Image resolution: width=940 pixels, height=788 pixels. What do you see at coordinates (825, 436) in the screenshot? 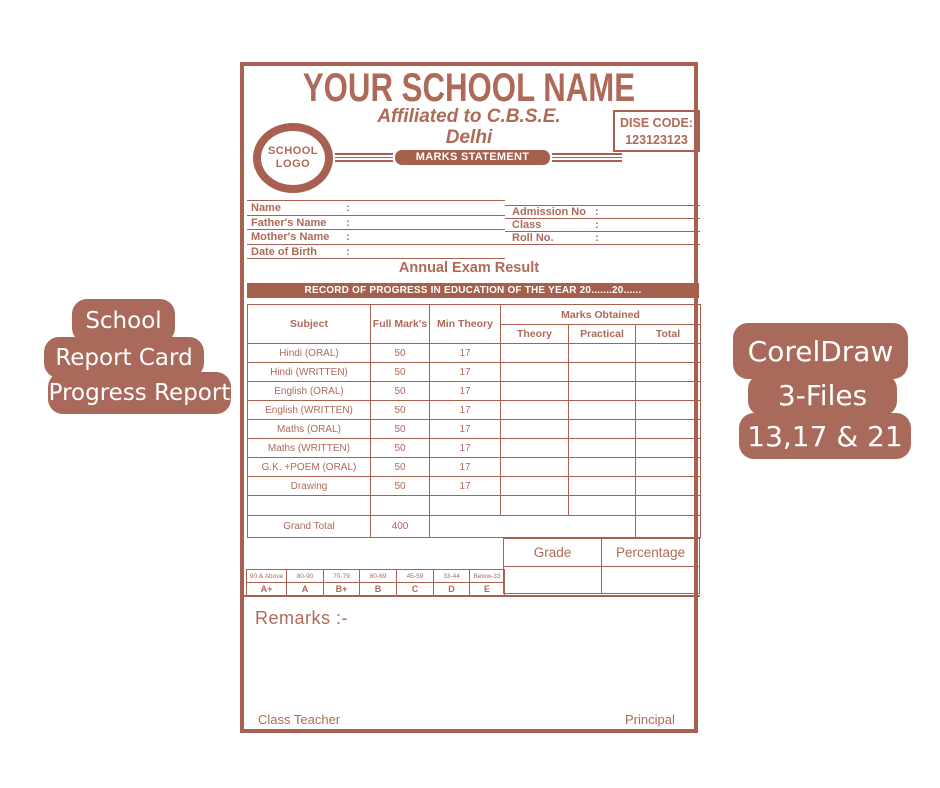
I see `right-badge-line-3: 13,17 & 21` at bounding box center [825, 436].